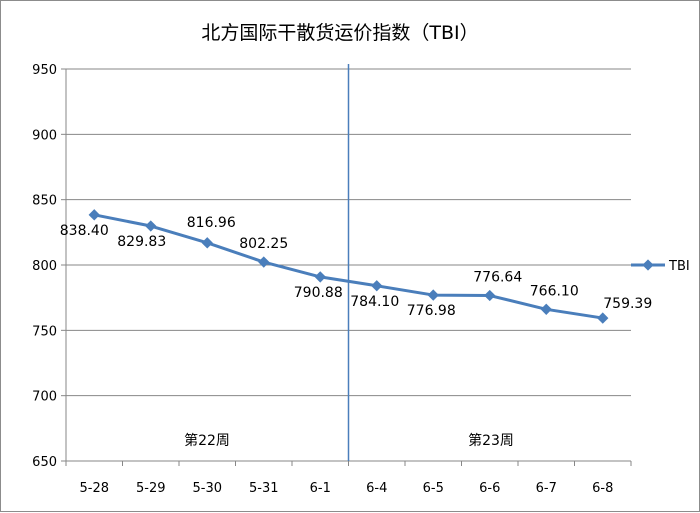  I want to click on x-tick-label: 6-6, so click(489, 488).